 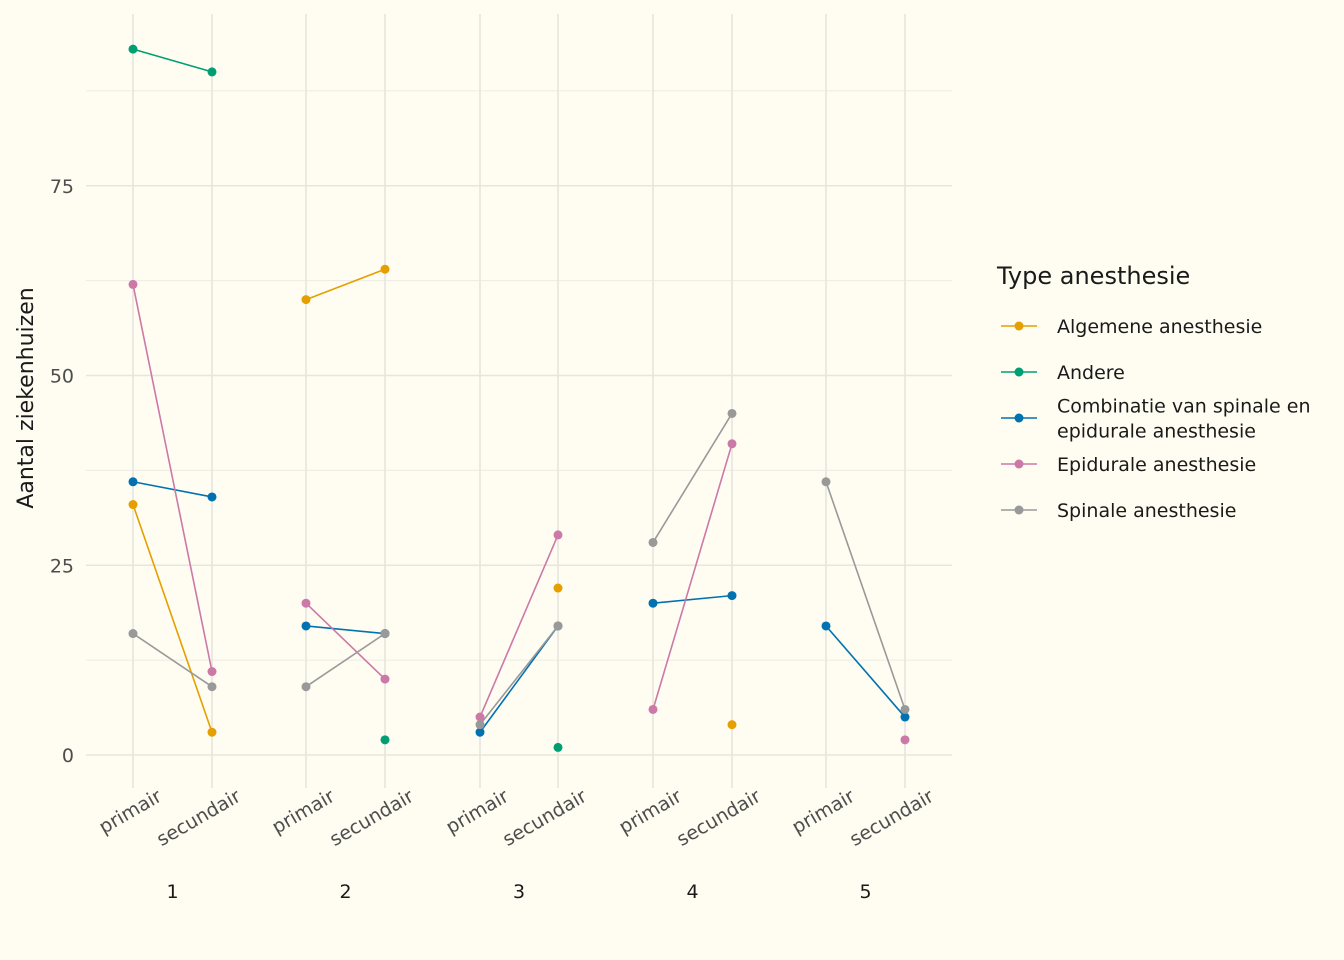 I want to click on legend-label: Spinale anesthesie, so click(x=1146, y=511).